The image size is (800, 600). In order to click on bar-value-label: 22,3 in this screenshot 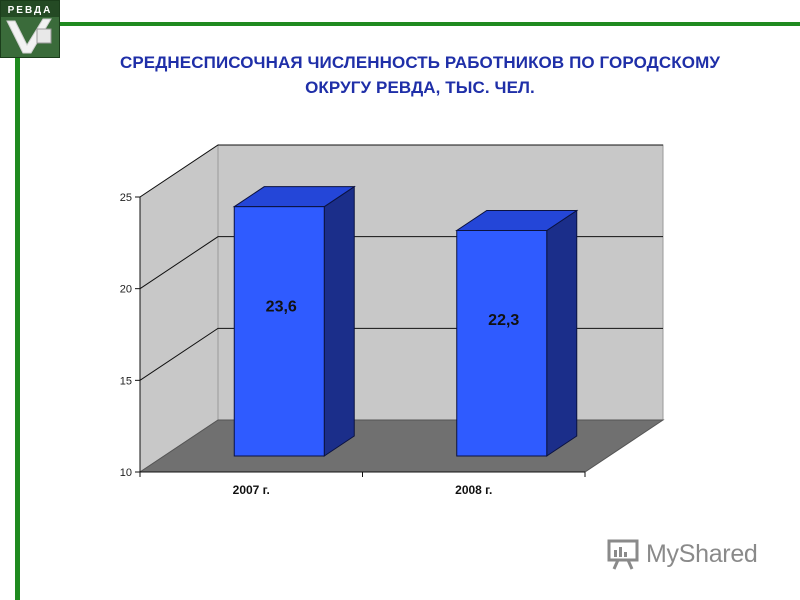, I will do `click(503, 320)`.